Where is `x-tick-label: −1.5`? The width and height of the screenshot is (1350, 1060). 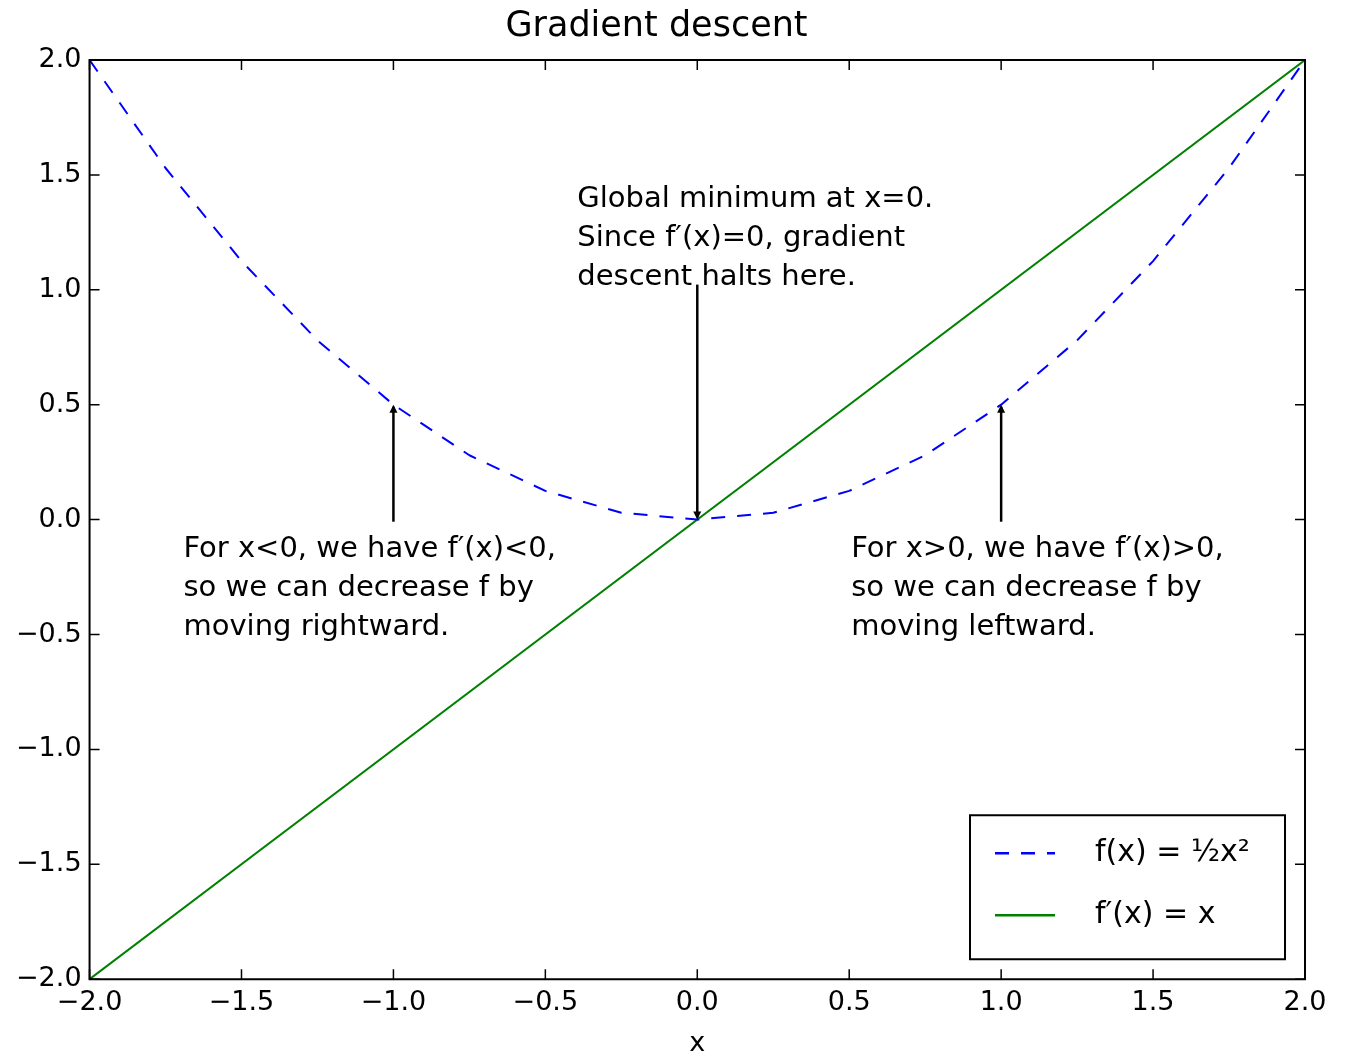
x-tick-label: −1.5 is located at coordinates (241, 1001).